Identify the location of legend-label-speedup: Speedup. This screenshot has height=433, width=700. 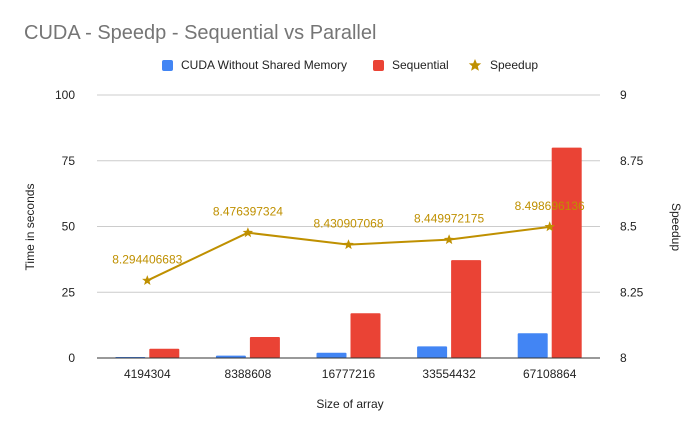
(514, 65).